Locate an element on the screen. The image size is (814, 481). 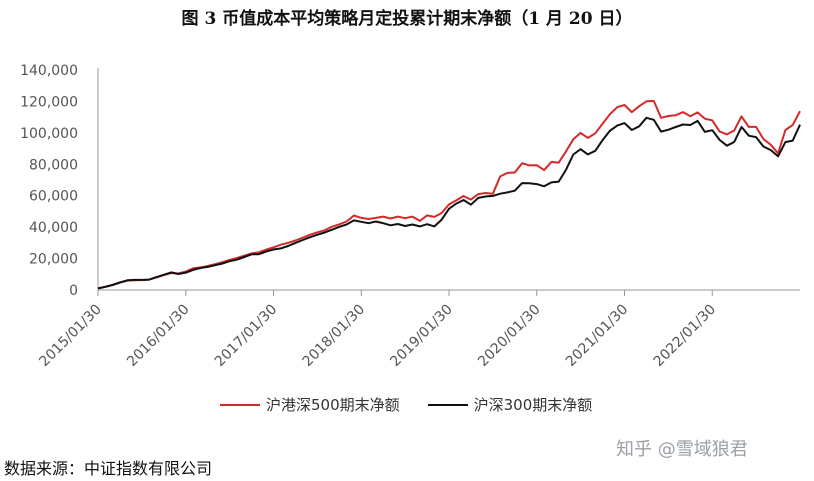
legend-swatch-red is located at coordinates (240, 404).